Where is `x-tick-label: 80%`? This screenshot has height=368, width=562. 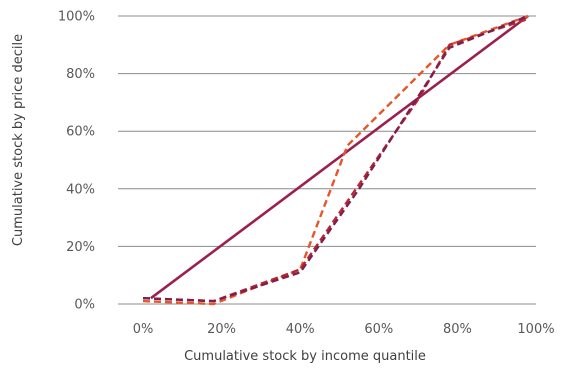
x-tick-label: 80% is located at coordinates (457, 329).